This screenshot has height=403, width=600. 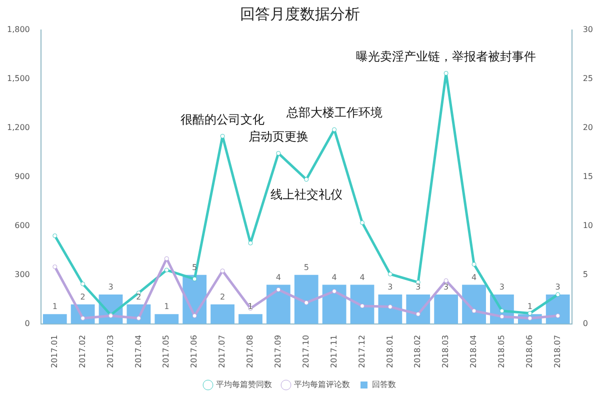 What do you see at coordinates (222, 351) in the screenshot?
I see `x-tick-label: 2017.07` at bounding box center [222, 351].